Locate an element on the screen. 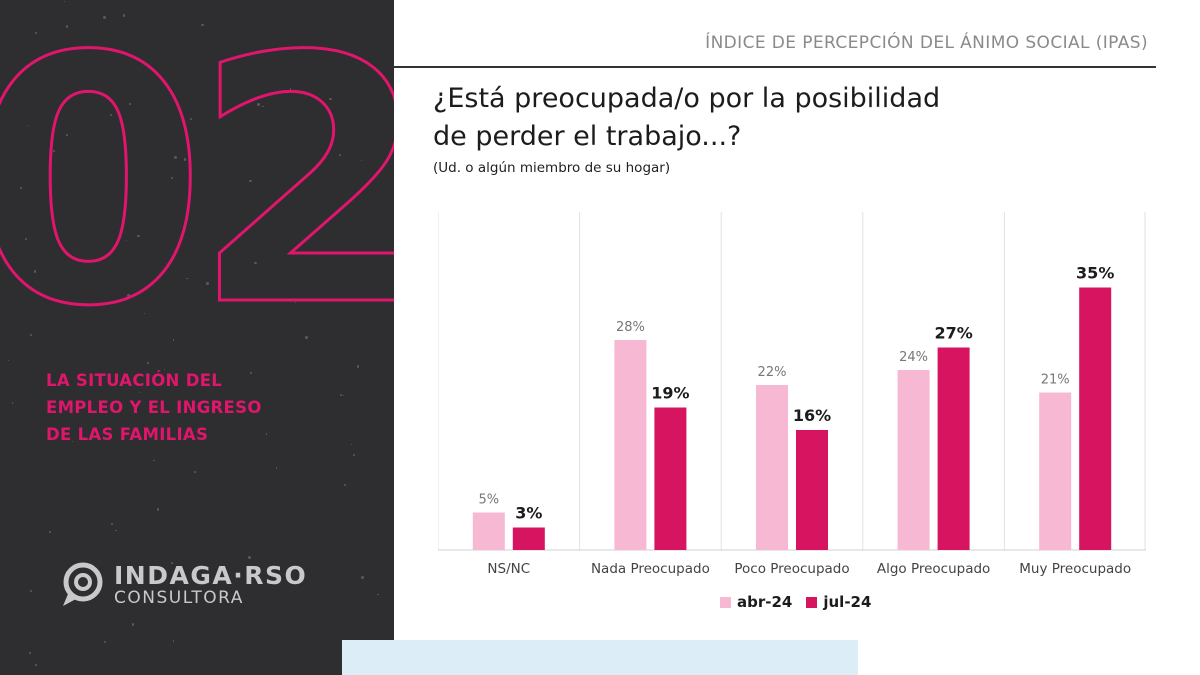  bar-value-label: 24% is located at coordinates (913, 357).